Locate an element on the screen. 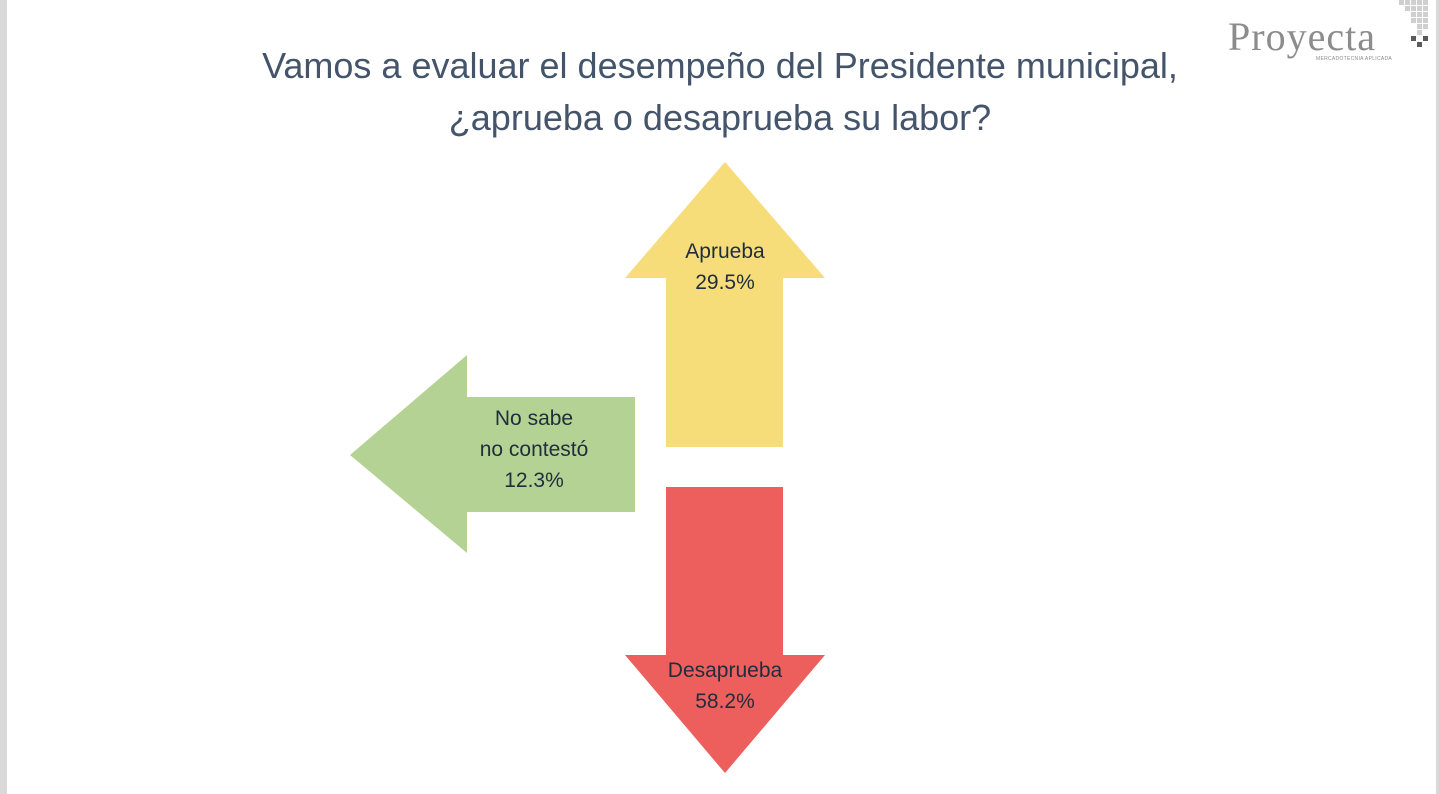  value-label-no-sabe-no-contest: 12.3% is located at coordinates (534, 480).